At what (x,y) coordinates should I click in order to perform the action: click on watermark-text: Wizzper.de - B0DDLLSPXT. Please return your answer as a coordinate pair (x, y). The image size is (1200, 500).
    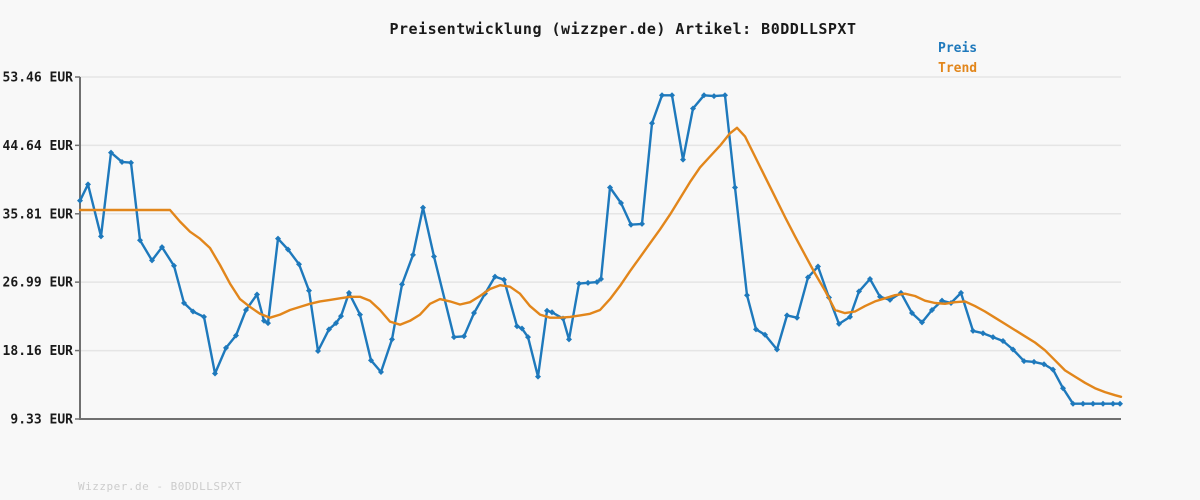
    Looking at the image, I should click on (160, 486).